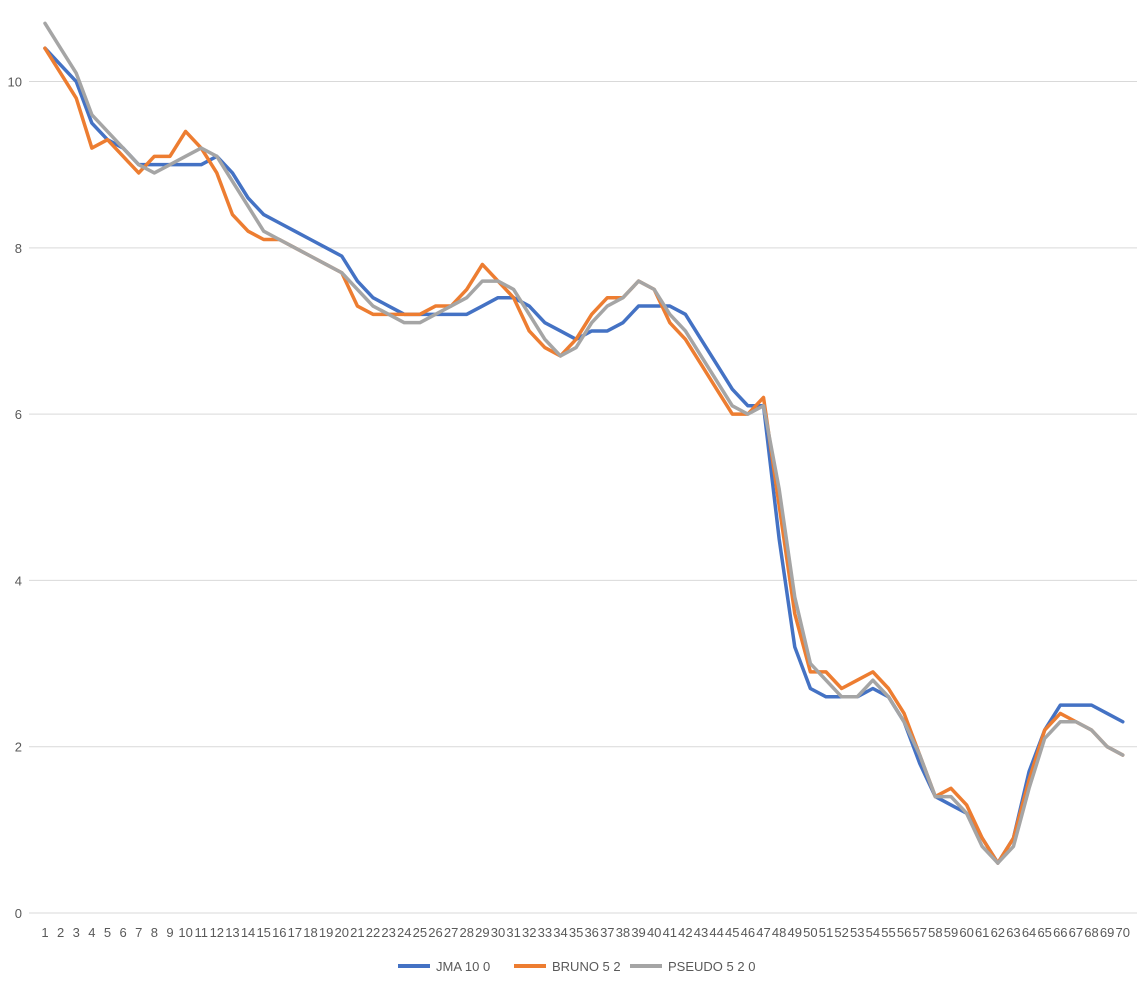 The height and width of the screenshot is (993, 1140). What do you see at coordinates (586, 966) in the screenshot?
I see `legend-label: BRUNO 5 2` at bounding box center [586, 966].